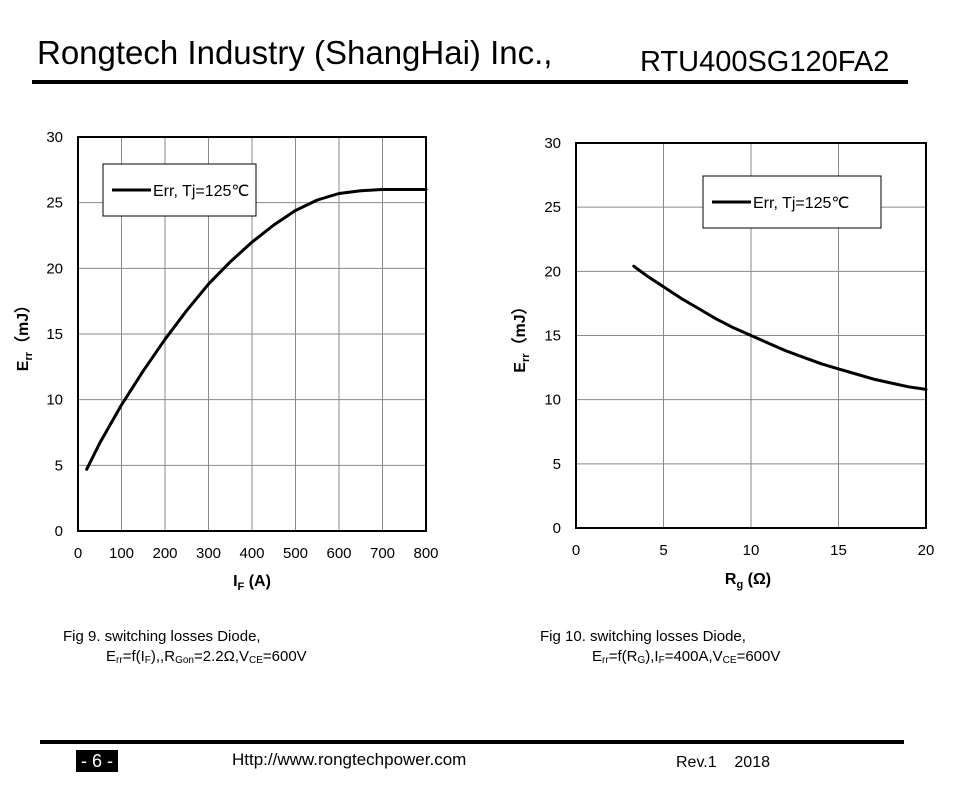 Image resolution: width=960 pixels, height=801 pixels. I want to click on part-number: RTU400SG120FA2, so click(765, 62).